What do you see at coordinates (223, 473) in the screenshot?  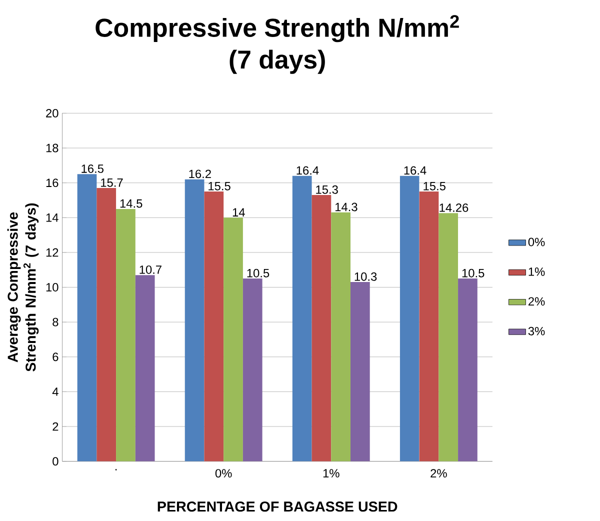 I see `x-tick-label: 0%` at bounding box center [223, 473].